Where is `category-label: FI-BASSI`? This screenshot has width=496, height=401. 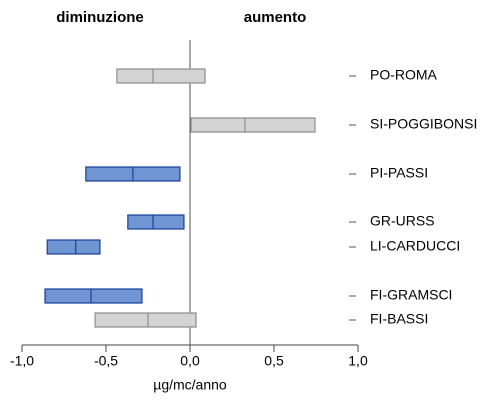
category-label: FI-BASSI is located at coordinates (399, 319).